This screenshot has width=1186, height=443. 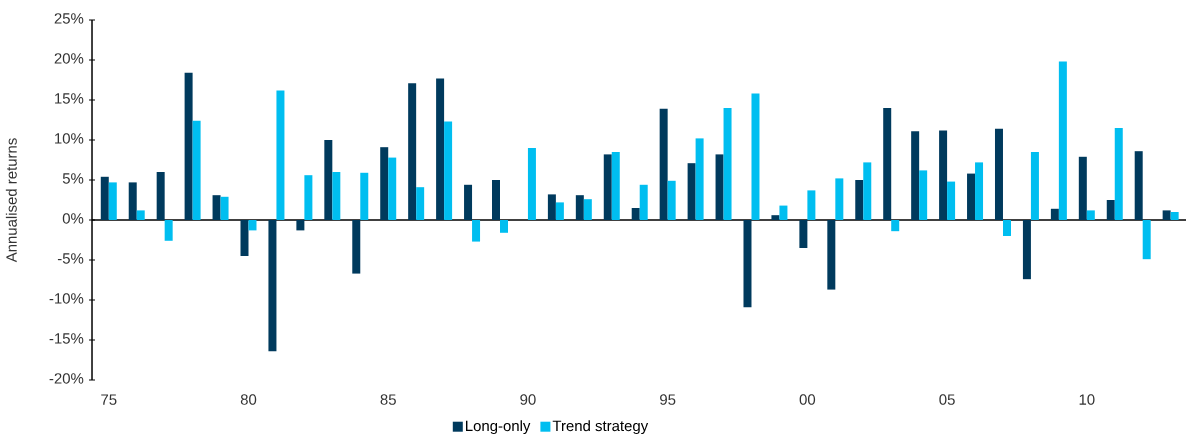 I want to click on y-tick-label: 20%, so click(x=69, y=58).